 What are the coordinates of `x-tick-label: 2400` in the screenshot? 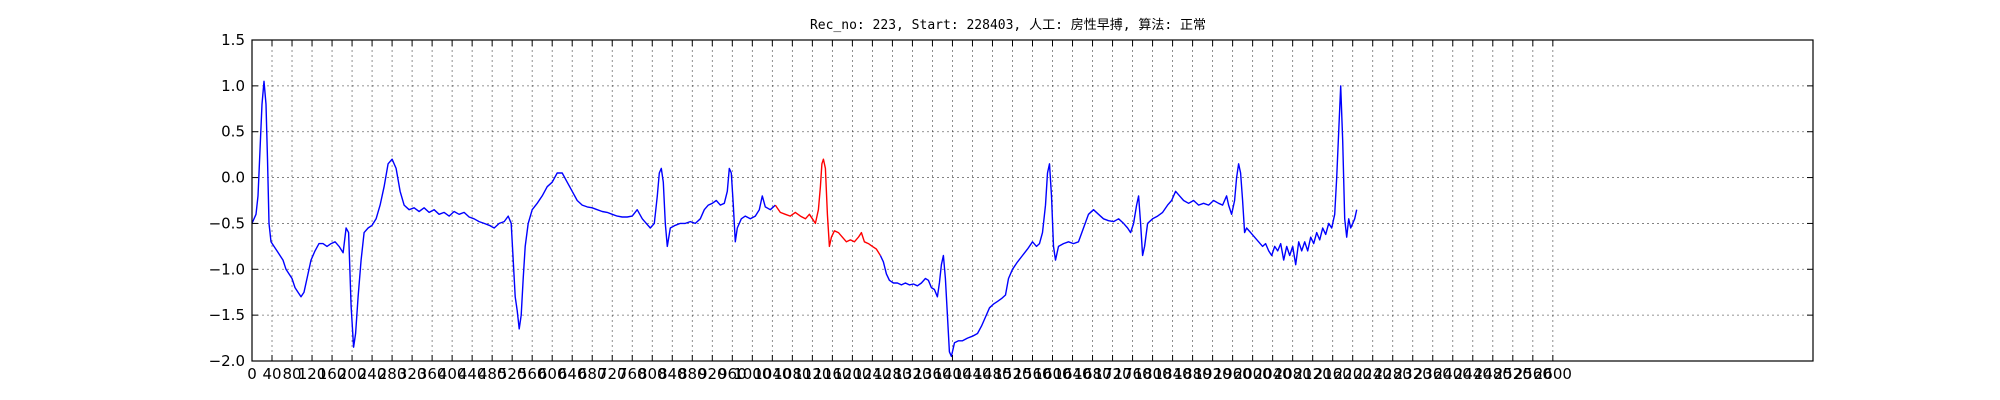 It's located at (1453, 374).